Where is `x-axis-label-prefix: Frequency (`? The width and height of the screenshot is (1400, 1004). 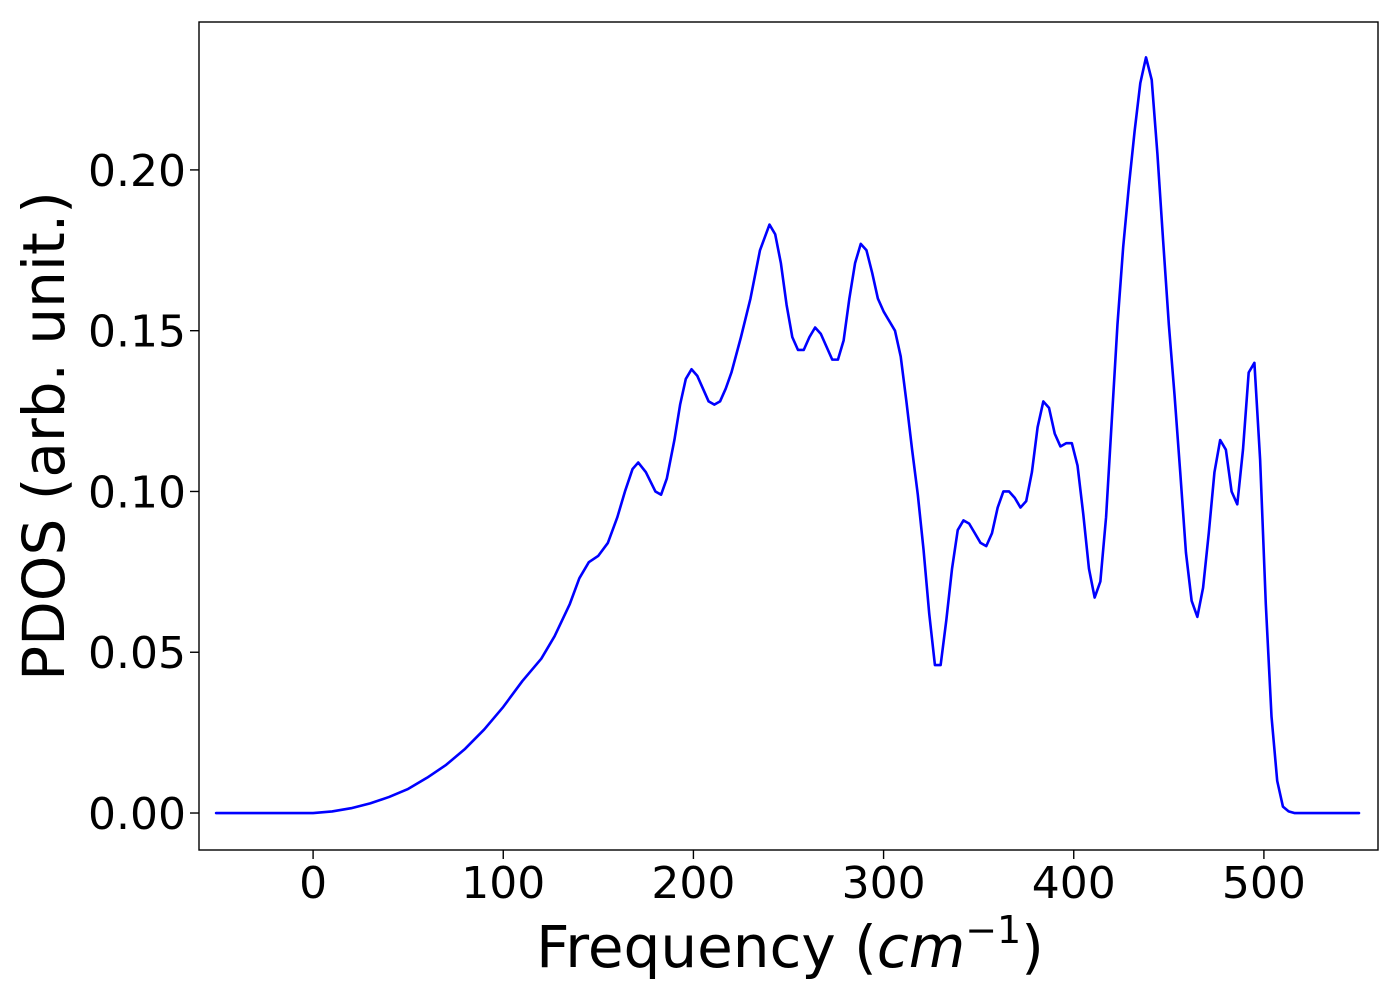 x-axis-label-prefix: Frequency ( is located at coordinates (706, 947).